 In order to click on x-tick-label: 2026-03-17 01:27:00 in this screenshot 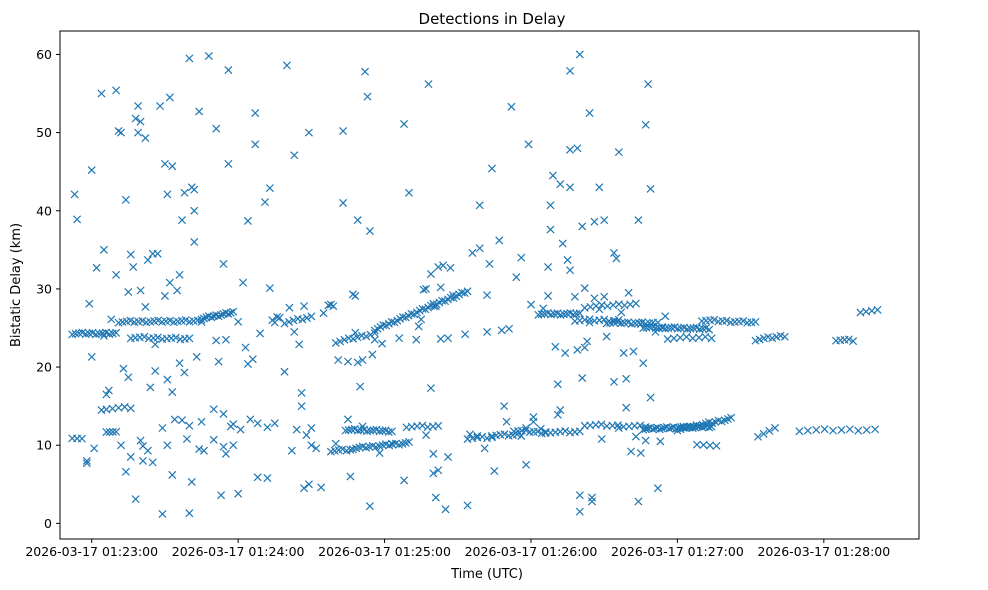, I will do `click(677, 551)`.